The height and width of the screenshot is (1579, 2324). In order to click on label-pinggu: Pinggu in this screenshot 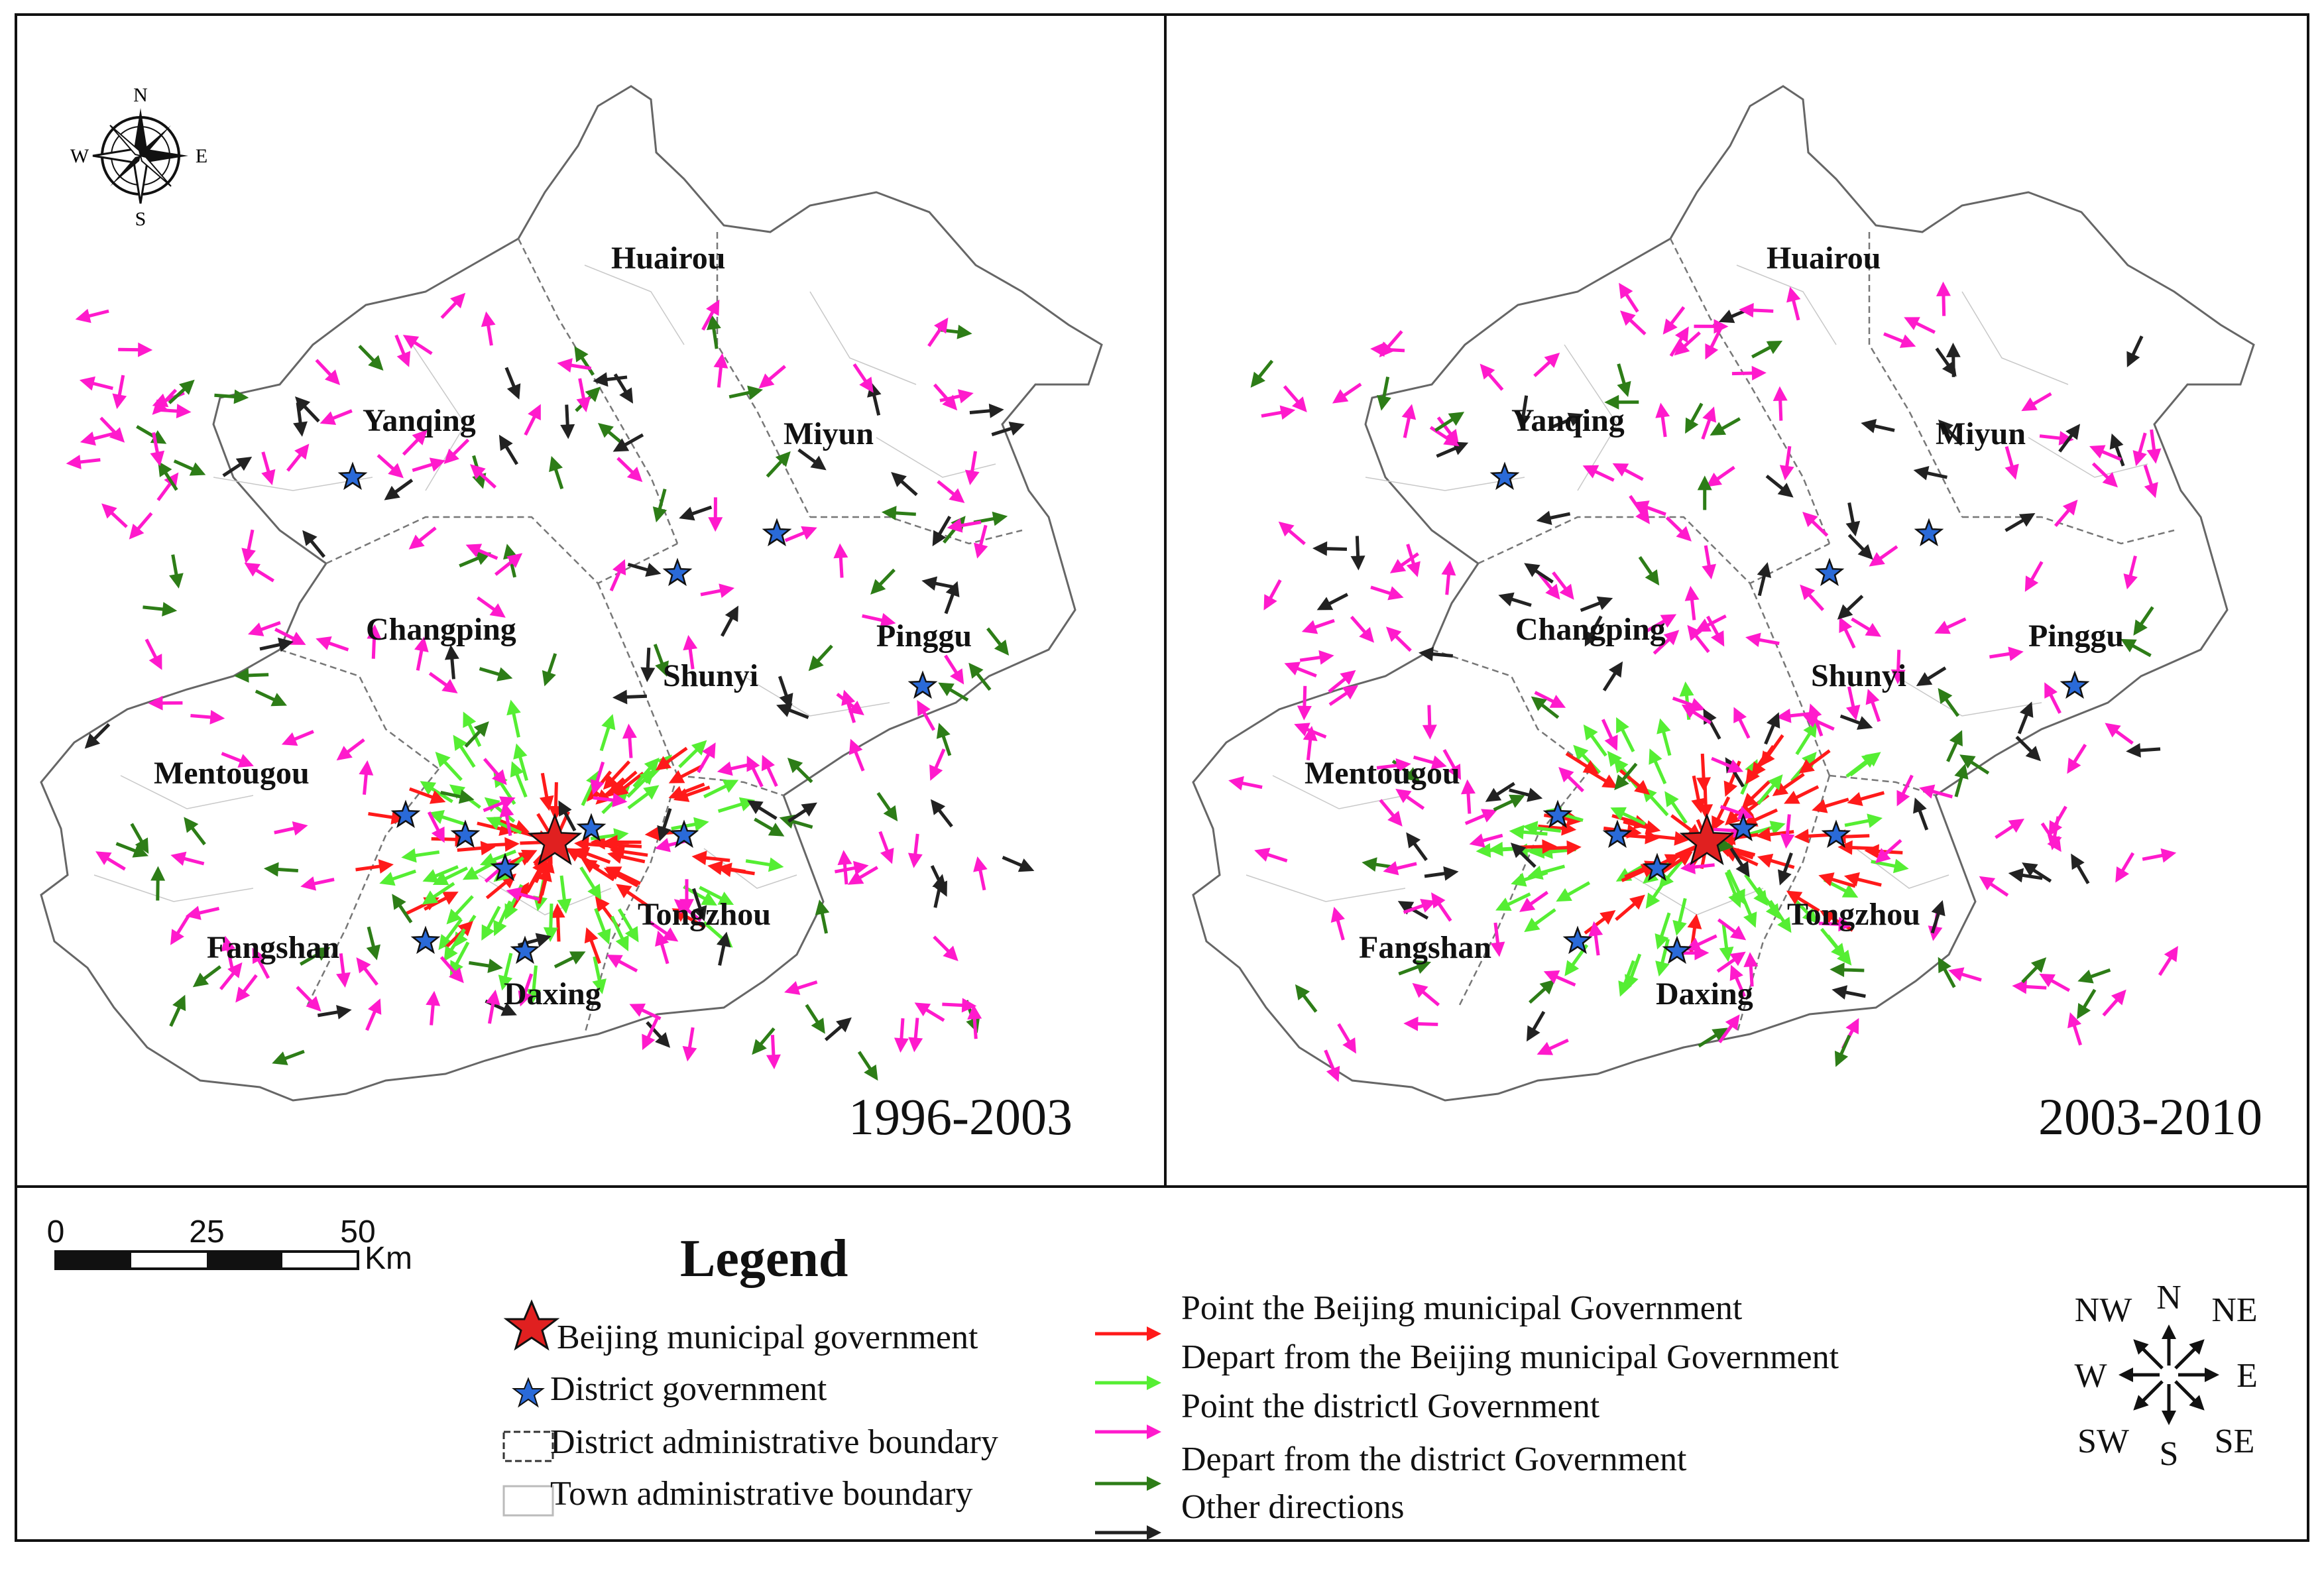, I will do `click(924, 636)`.